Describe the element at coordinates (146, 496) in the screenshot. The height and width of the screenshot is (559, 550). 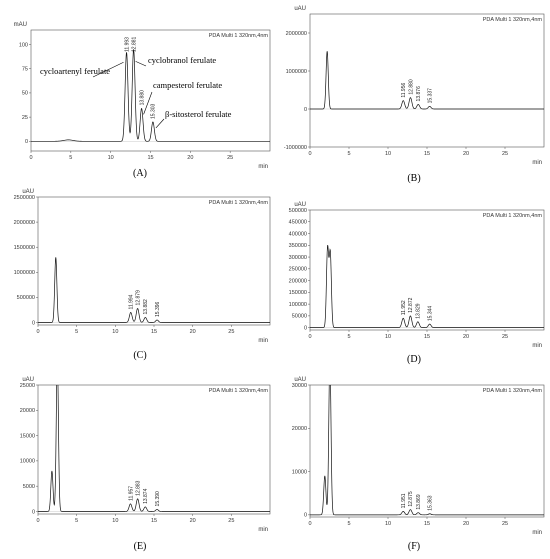
I see `peak-label: 13.874` at that location.